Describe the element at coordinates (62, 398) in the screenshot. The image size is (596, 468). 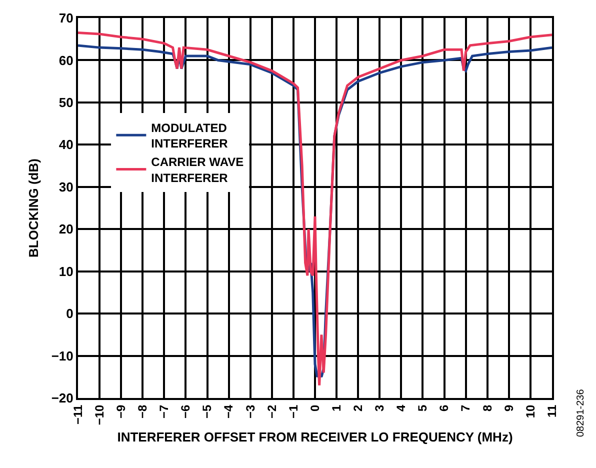
I see `y-tick-label: −20` at that location.